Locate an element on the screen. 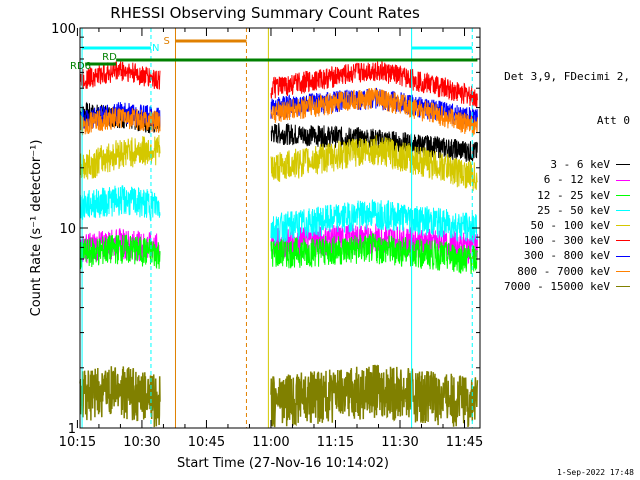 The image size is (640, 480). legend-title-line-1: Det 3,9, FDecimi 2, is located at coordinates (567, 77).